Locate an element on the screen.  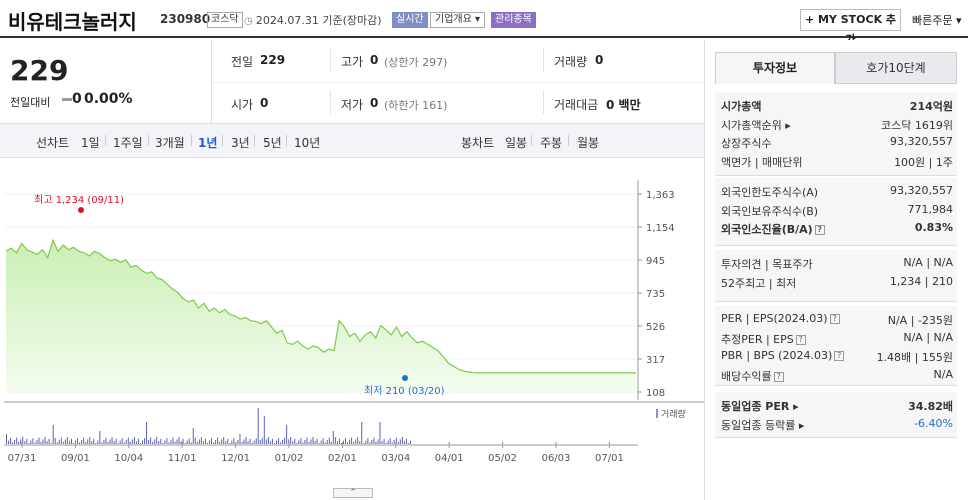
realtime-badge: 실시간 is located at coordinates (410, 20).